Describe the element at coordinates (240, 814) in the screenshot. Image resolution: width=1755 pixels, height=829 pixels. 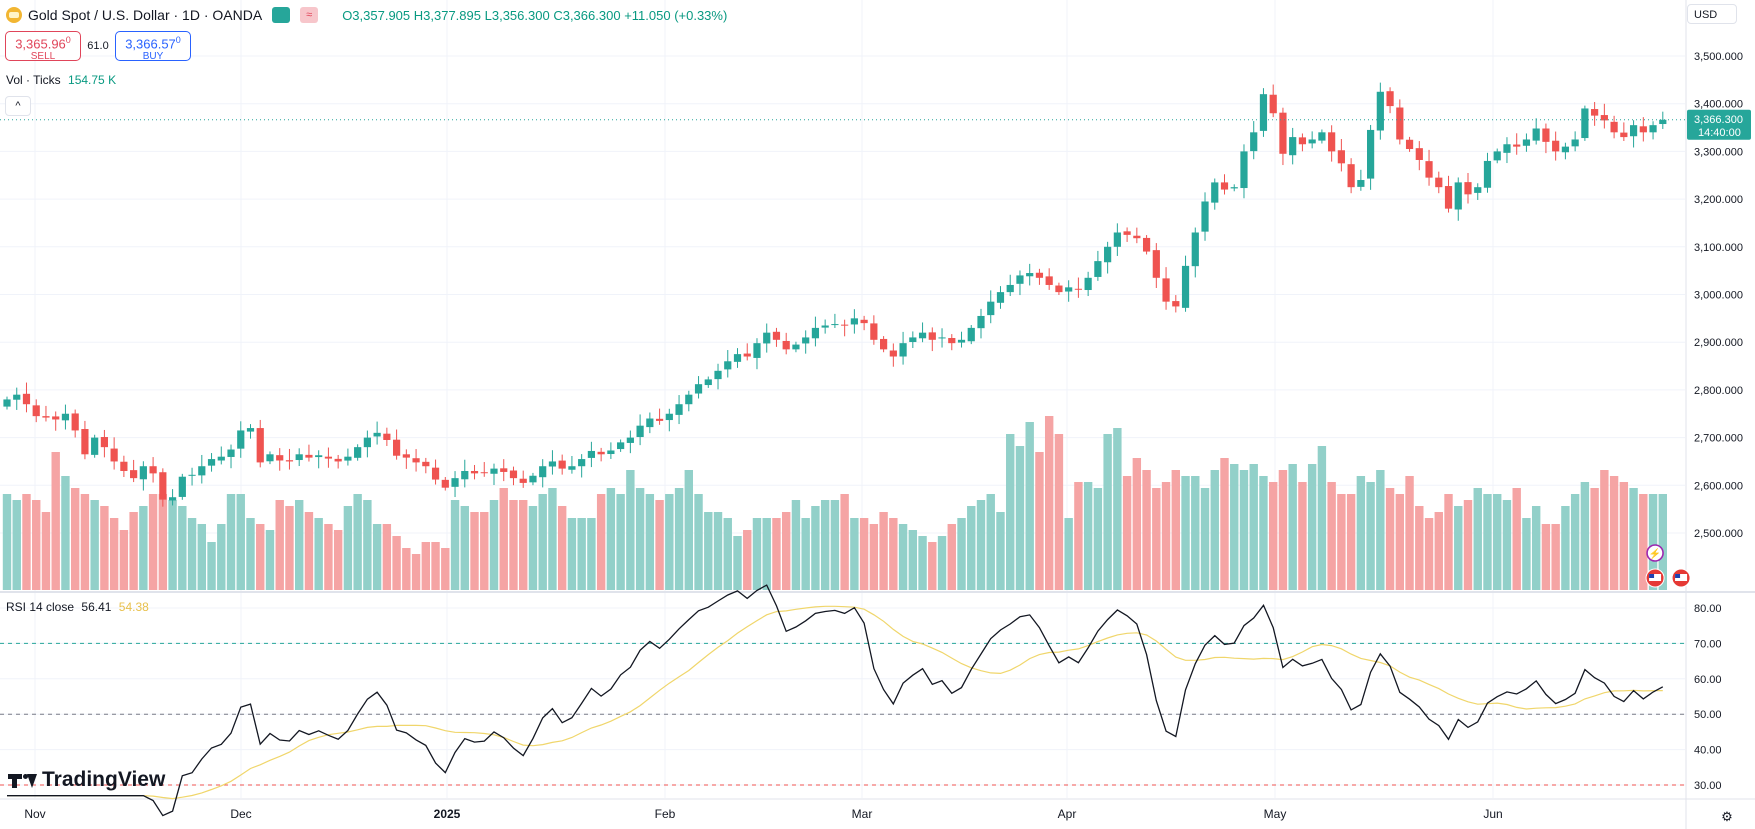
I see `time-tick-label: Dec` at that location.